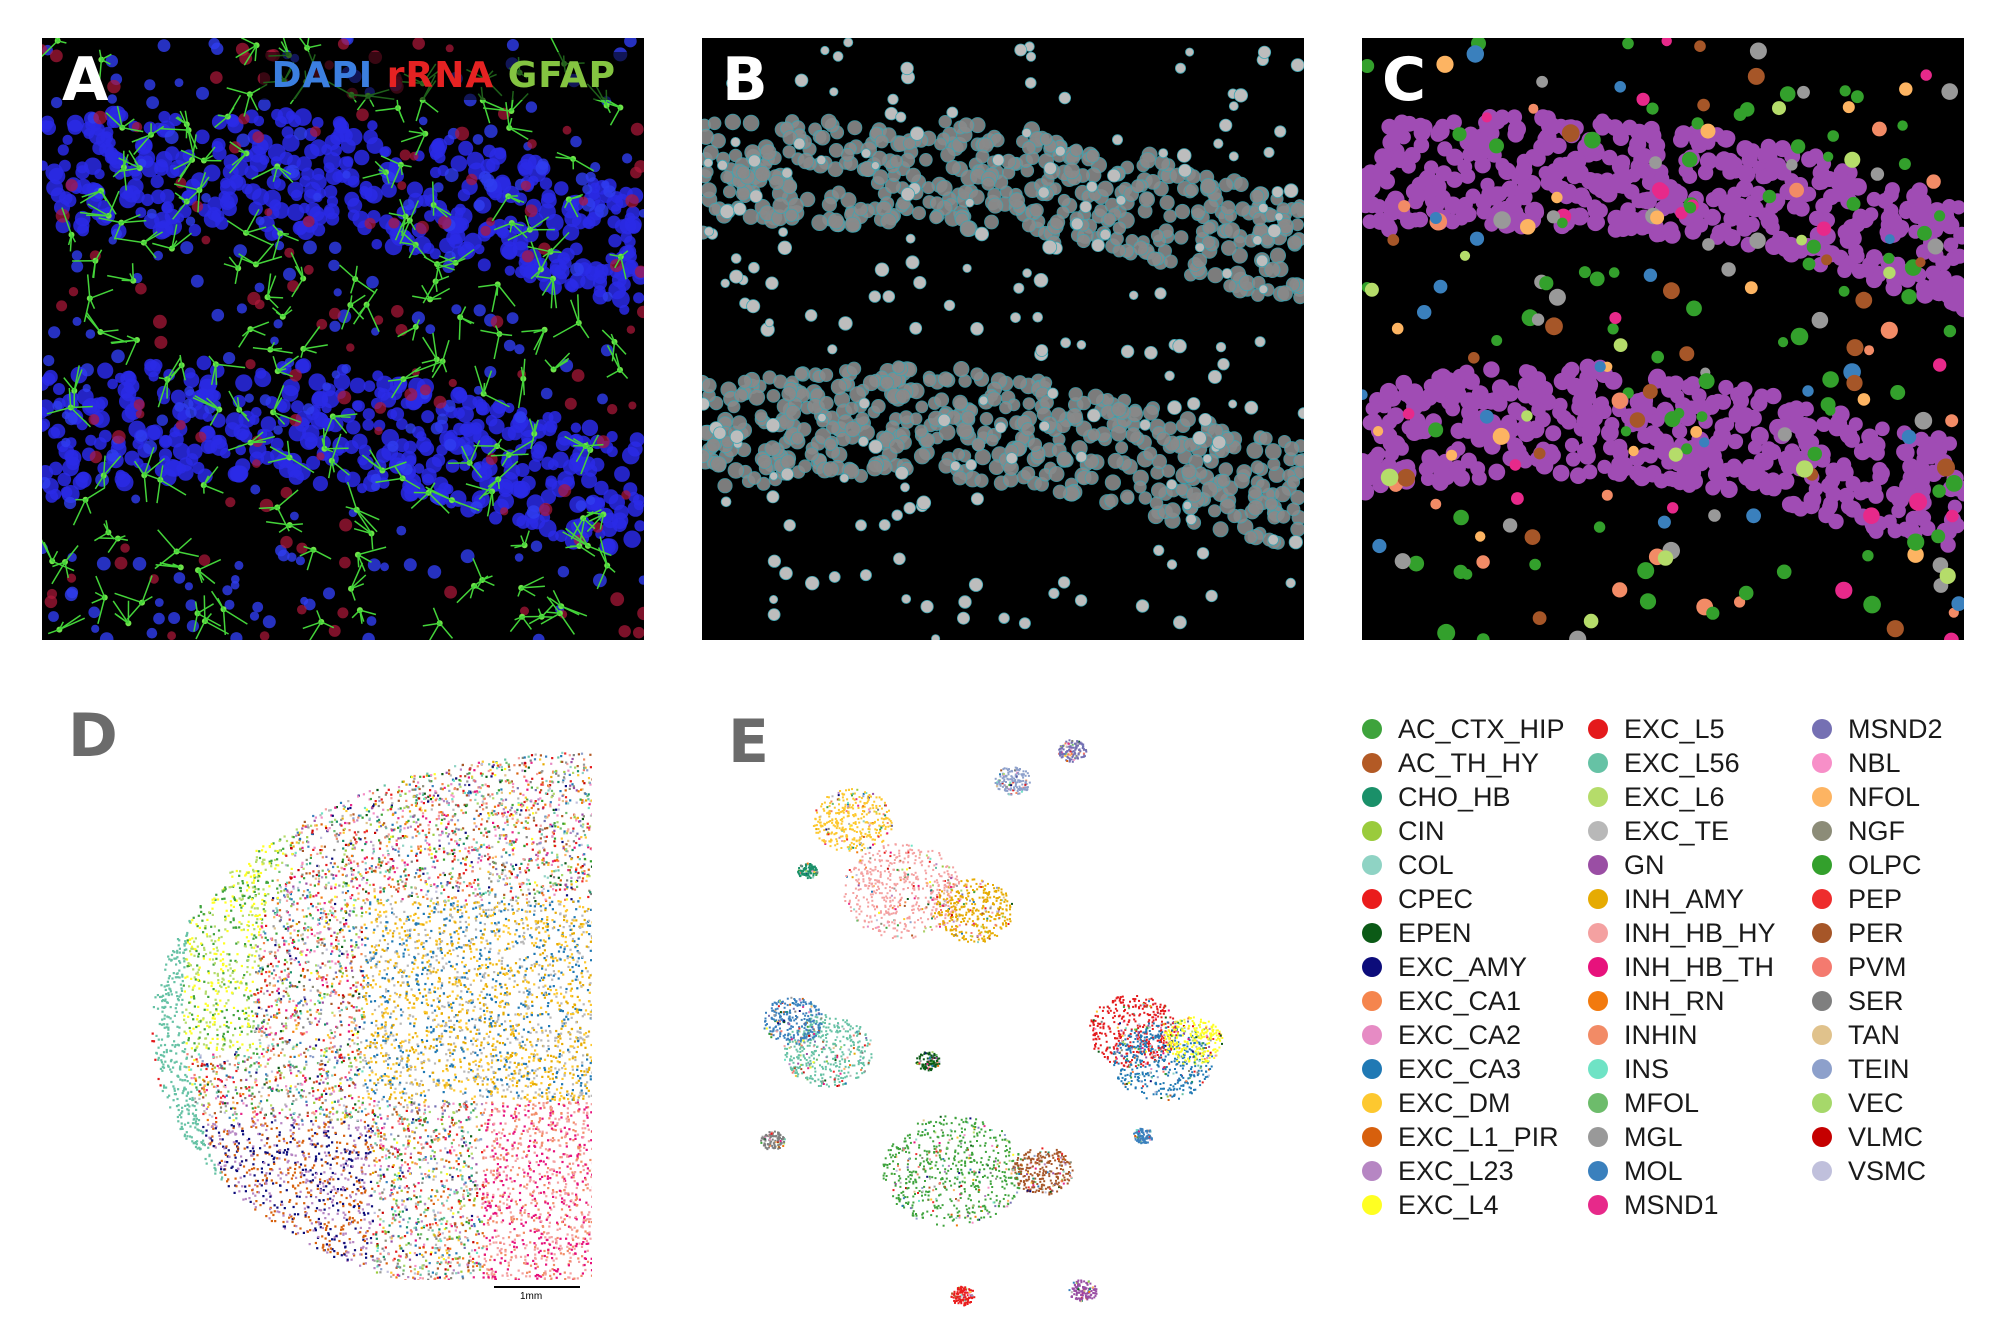 This screenshot has width=2000, height=1330. What do you see at coordinates (1647, 1068) in the screenshot?
I see `legend-label: INS` at bounding box center [1647, 1068].